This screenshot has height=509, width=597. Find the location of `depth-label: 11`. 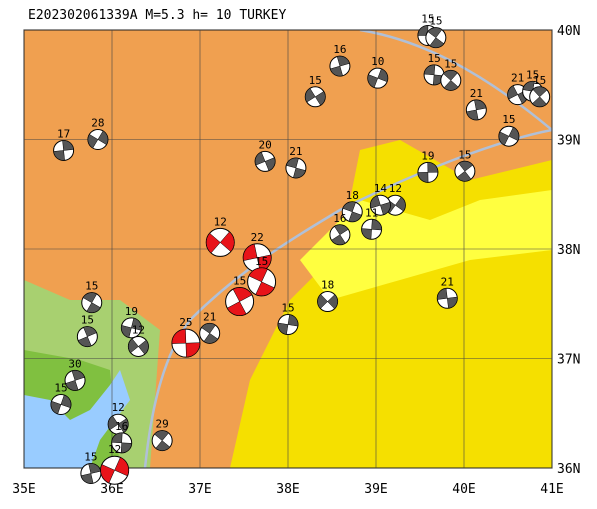

depth-label: 11 is located at coordinates (371, 212).